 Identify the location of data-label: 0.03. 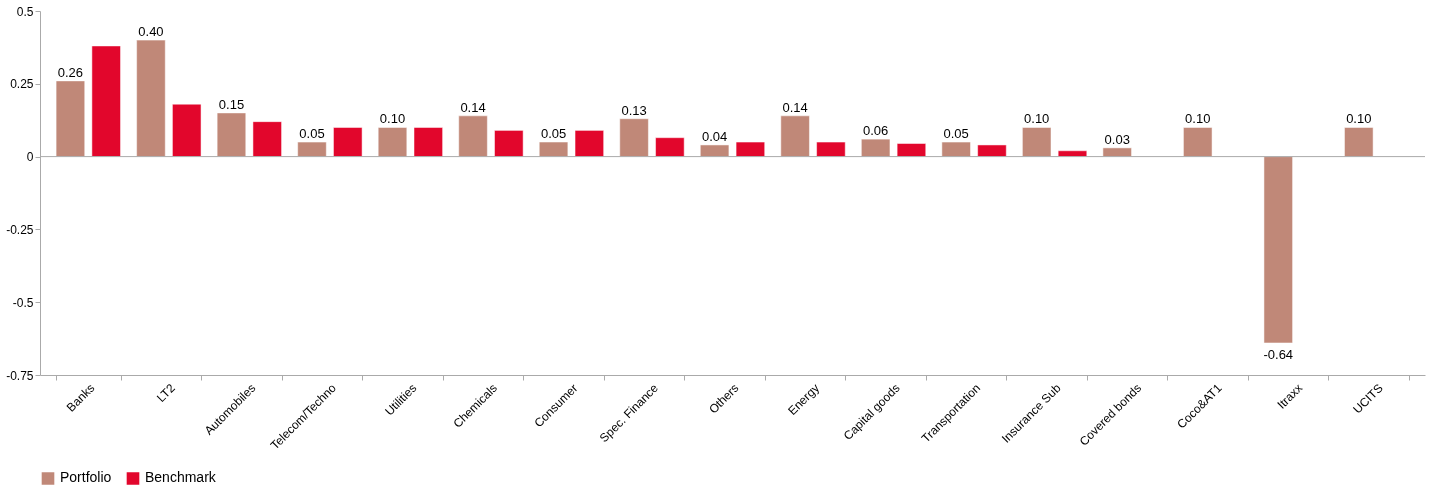
(1117, 139).